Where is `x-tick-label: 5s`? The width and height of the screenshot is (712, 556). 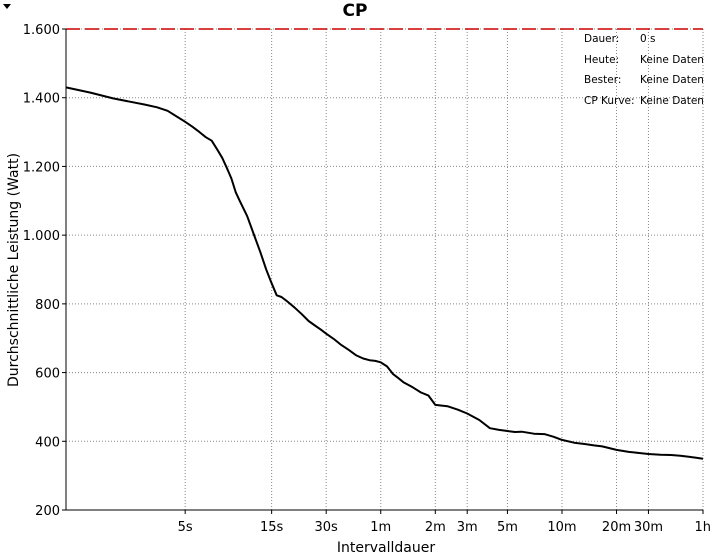
x-tick-label: 5s is located at coordinates (185, 527).